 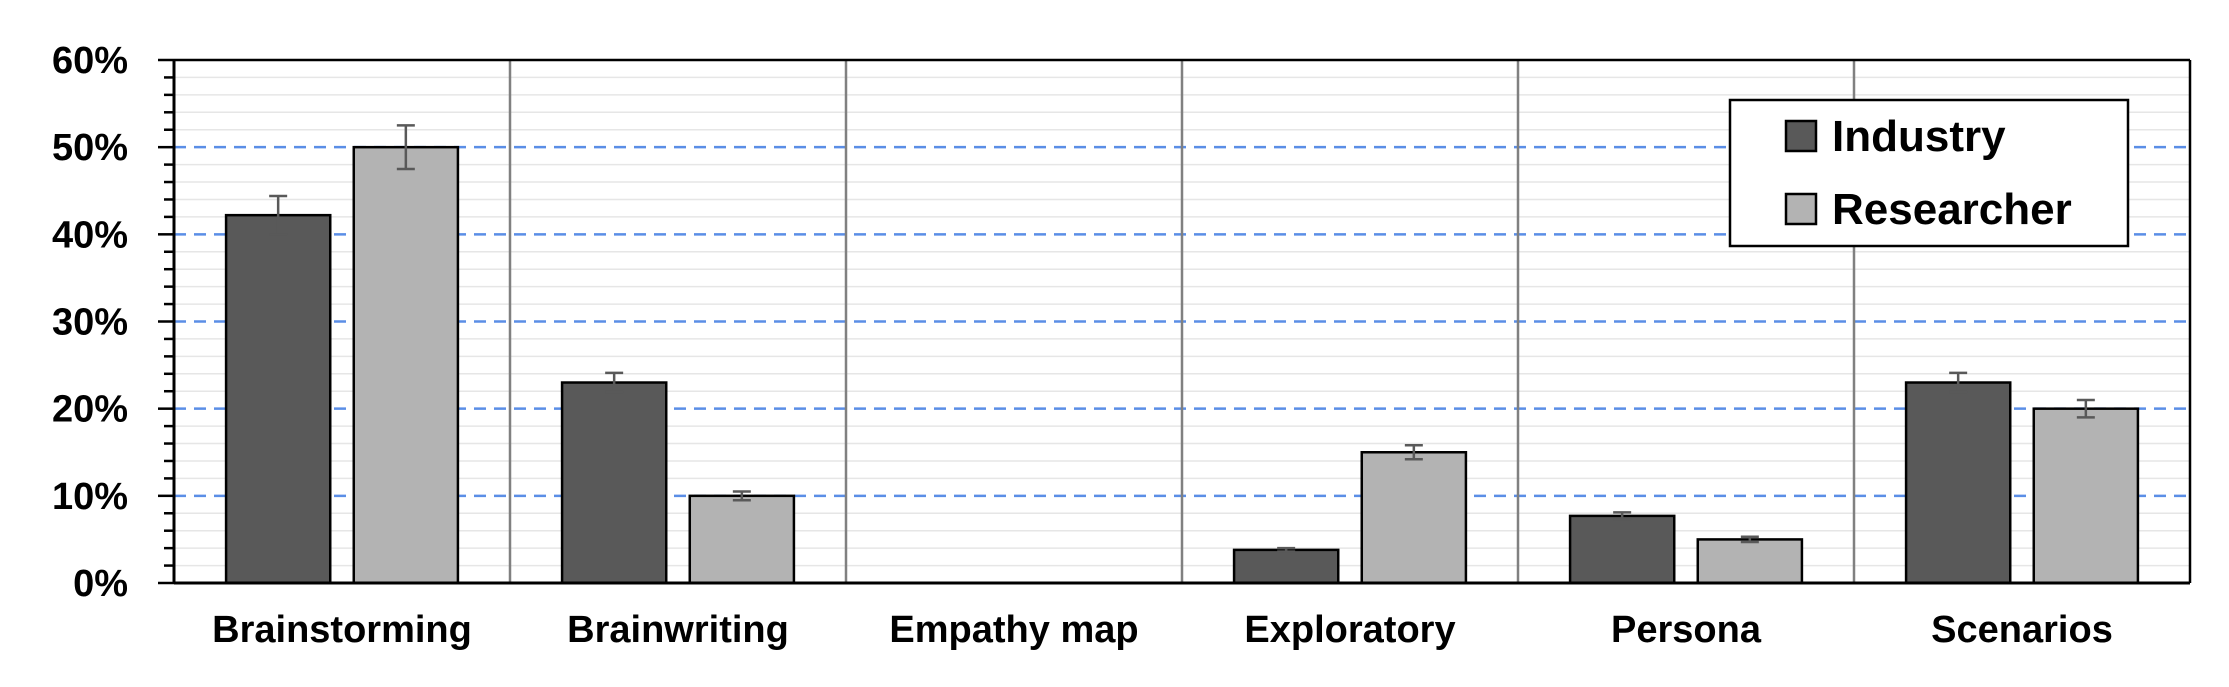 What do you see at coordinates (1801, 136) in the screenshot?
I see `legend-swatch-industry` at bounding box center [1801, 136].